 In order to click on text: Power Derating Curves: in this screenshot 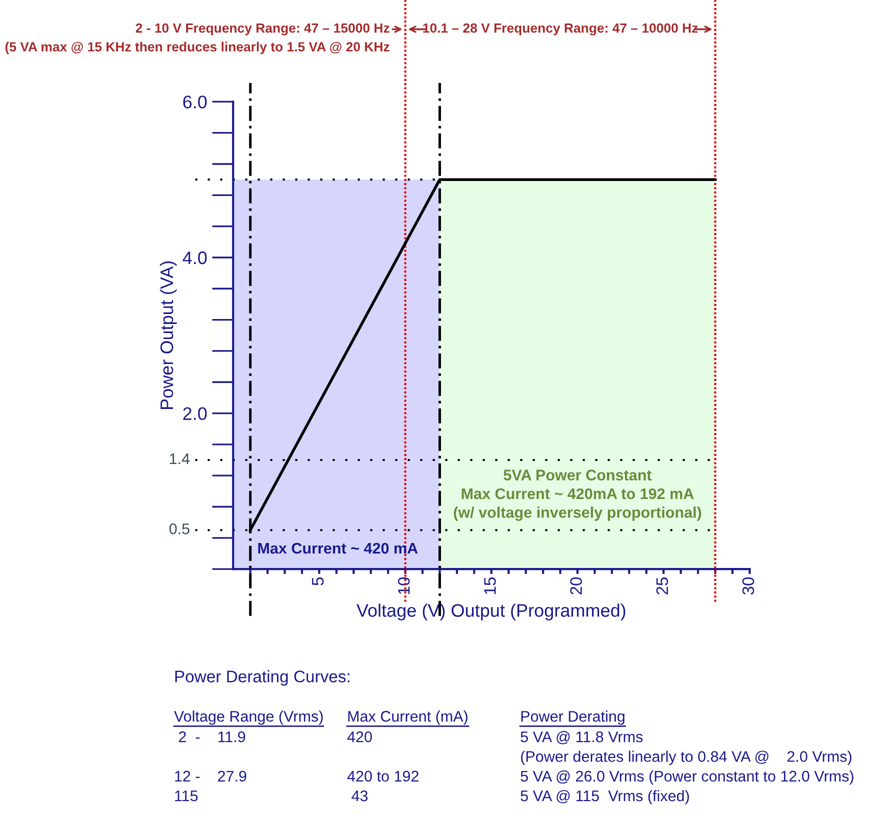, I will do `click(262, 678)`.